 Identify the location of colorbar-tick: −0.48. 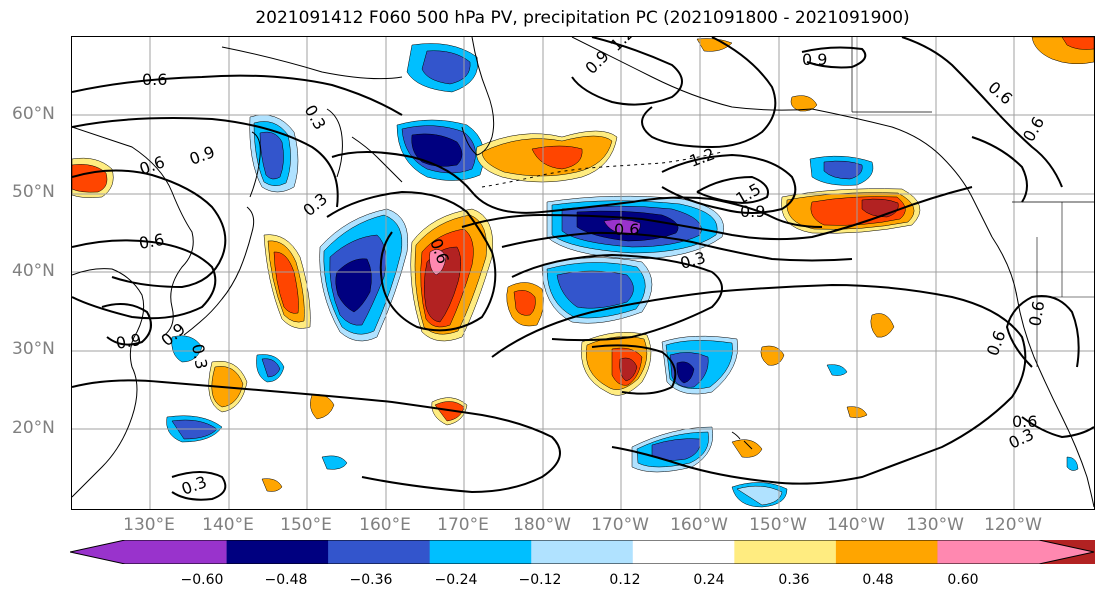
(286, 580).